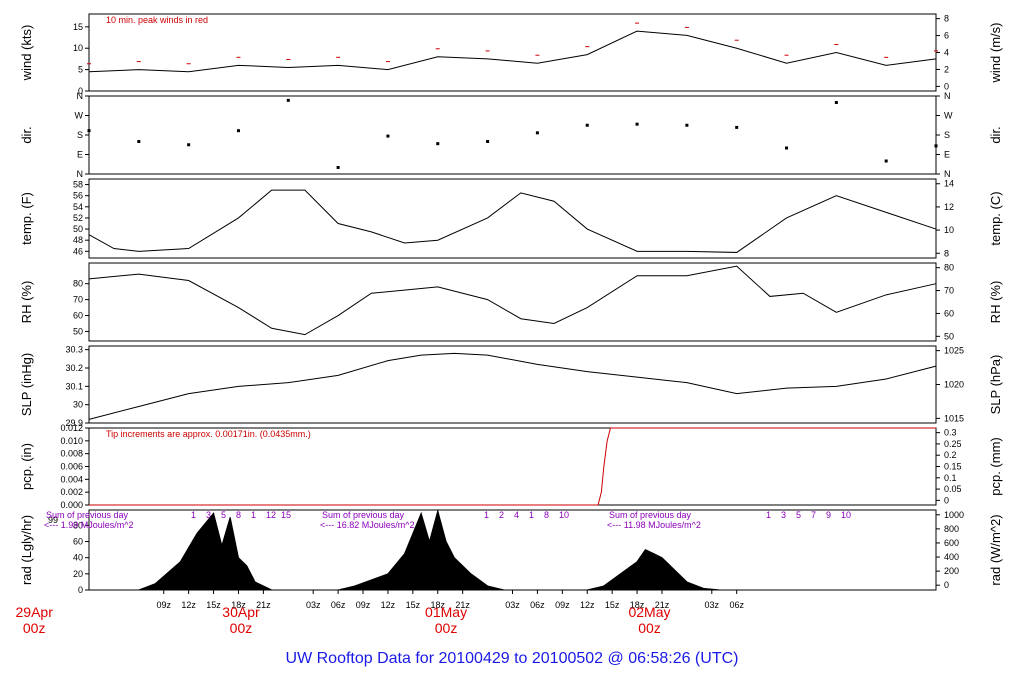  Describe the element at coordinates (950, 433) in the screenshot. I see `y-right-tick-label: 0.3` at that location.